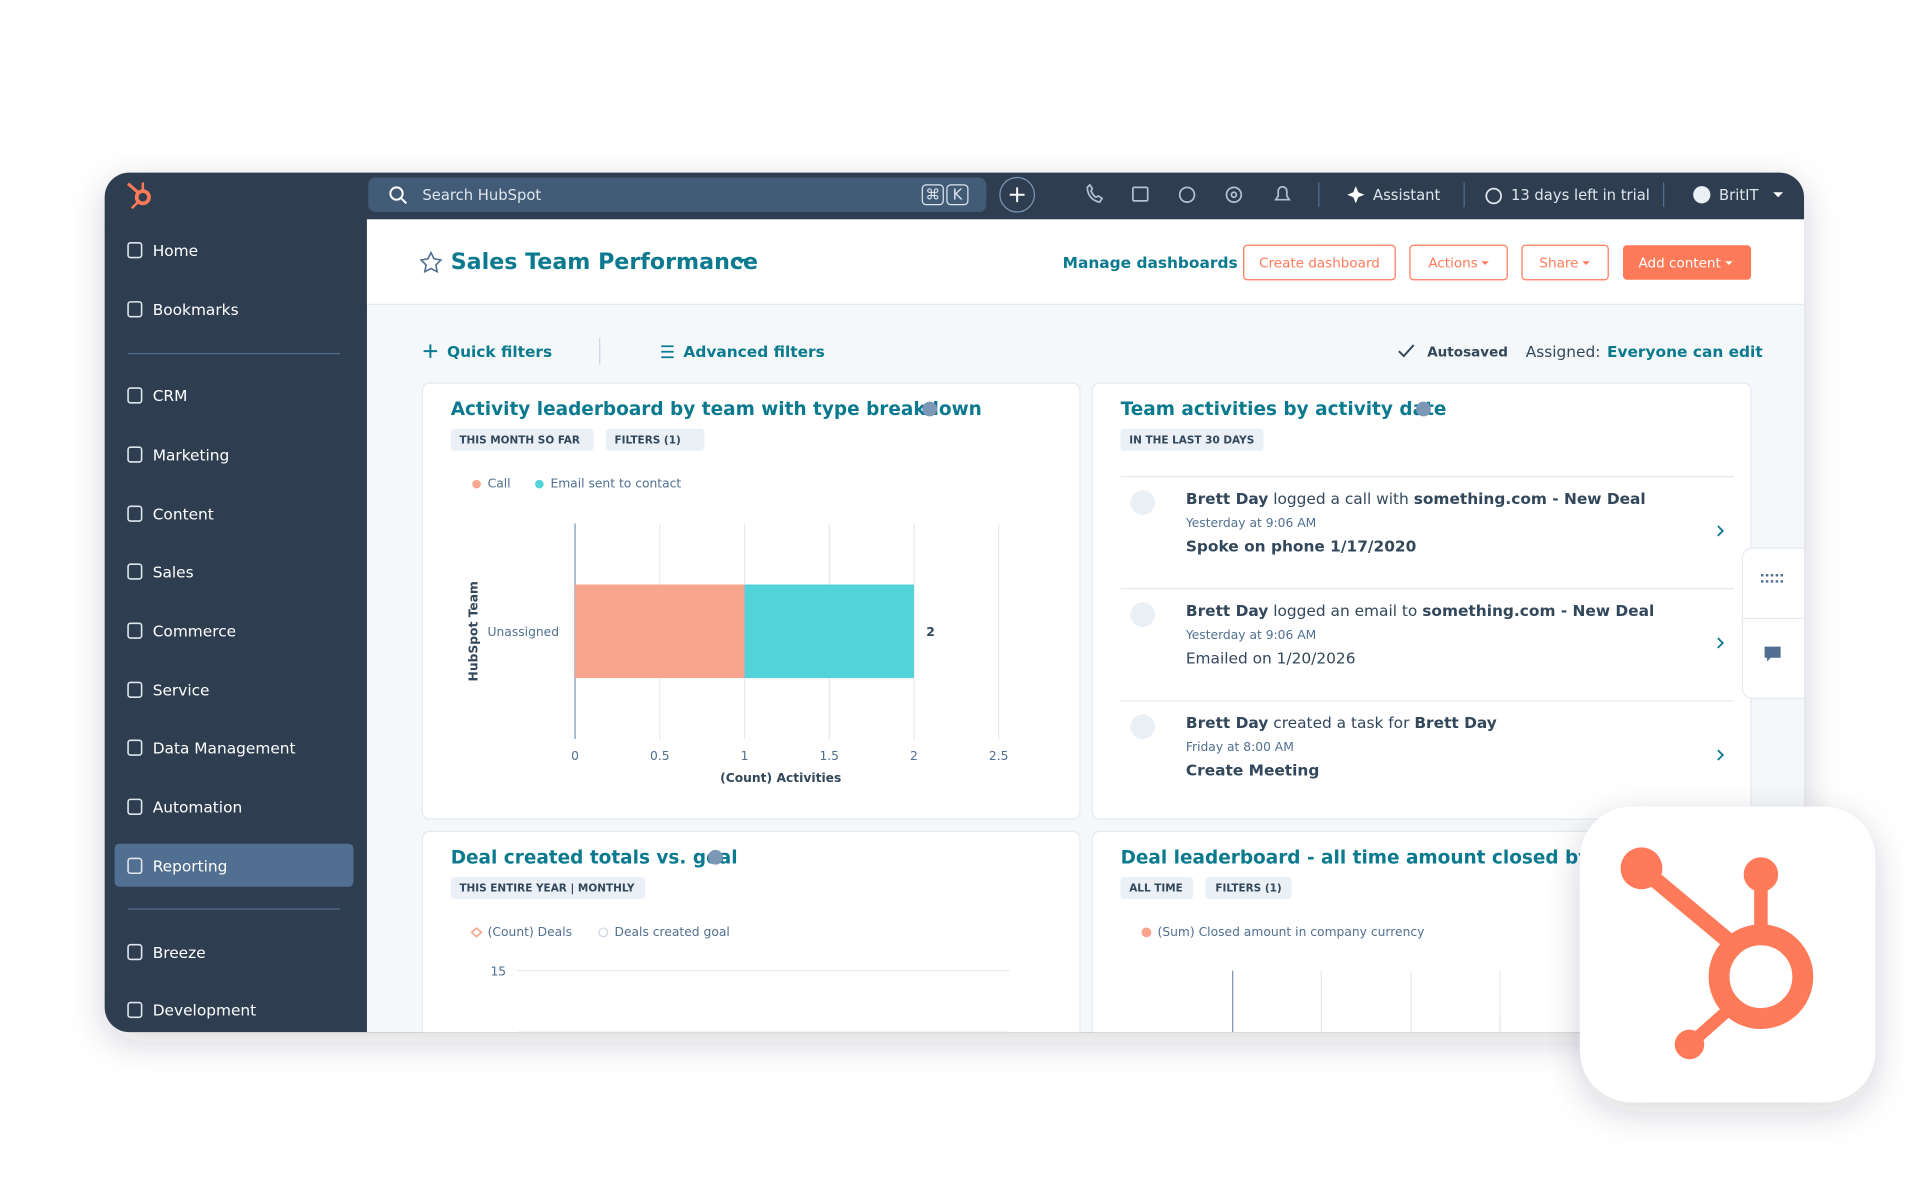  Describe the element at coordinates (741, 261) in the screenshot. I see `title-caret` at that location.